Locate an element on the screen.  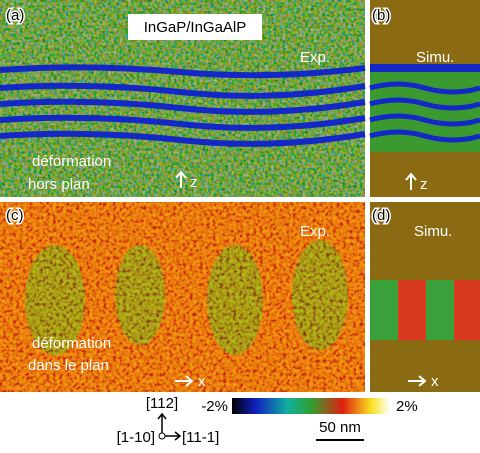
strain-stripe is located at coordinates (425, 68).